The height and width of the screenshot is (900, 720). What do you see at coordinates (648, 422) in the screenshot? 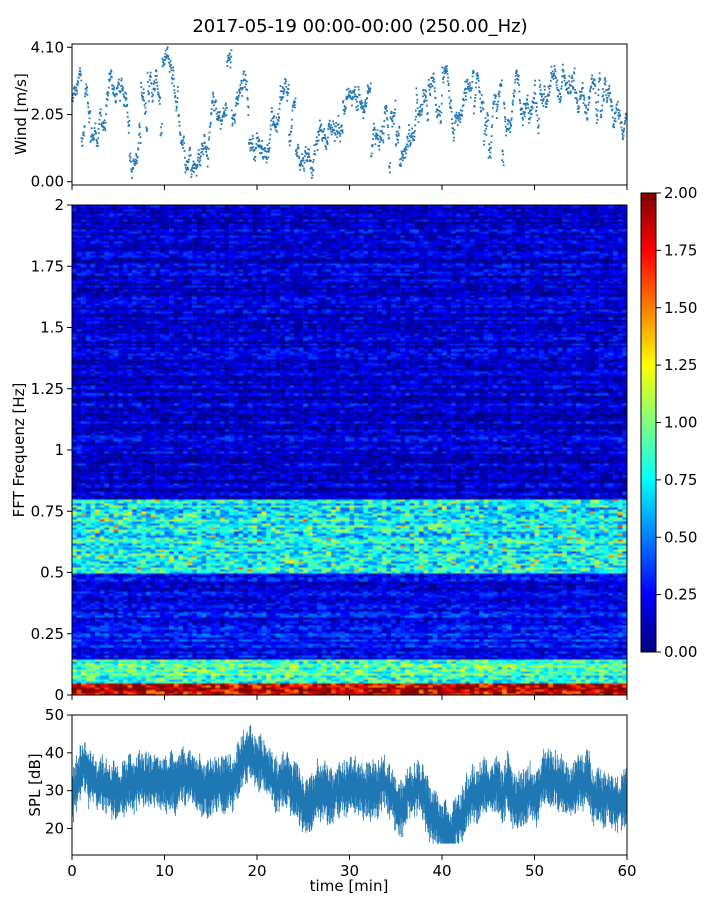
I see `colorbar-frame` at bounding box center [648, 422].